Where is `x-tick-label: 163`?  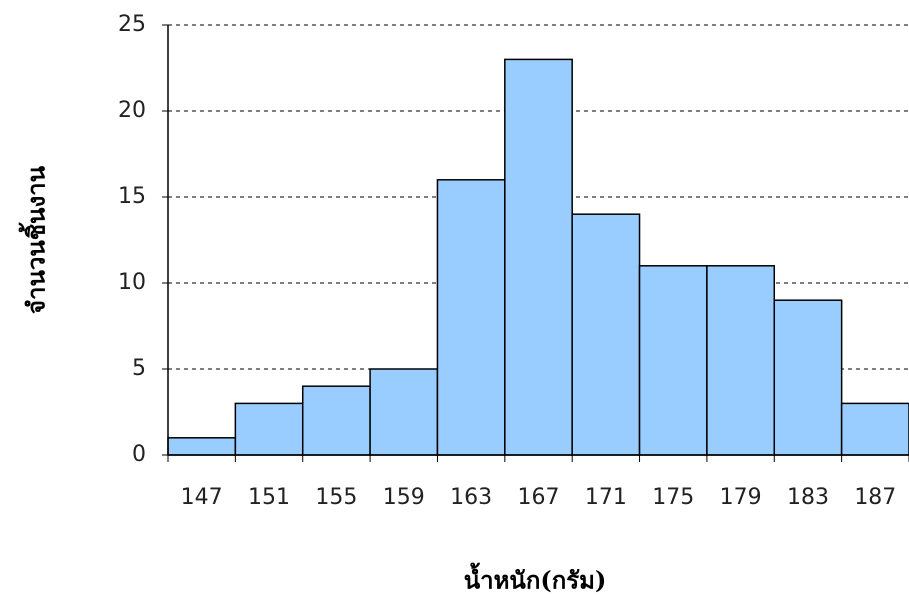
x-tick-label: 163 is located at coordinates (471, 497).